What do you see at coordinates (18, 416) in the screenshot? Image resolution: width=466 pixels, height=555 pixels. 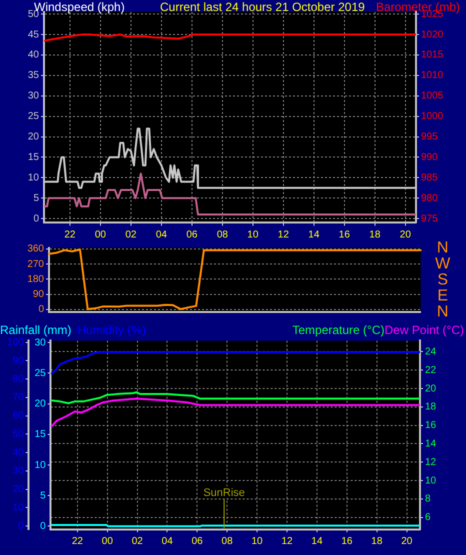 I see `y3-tick-label: 60` at bounding box center [18, 416].